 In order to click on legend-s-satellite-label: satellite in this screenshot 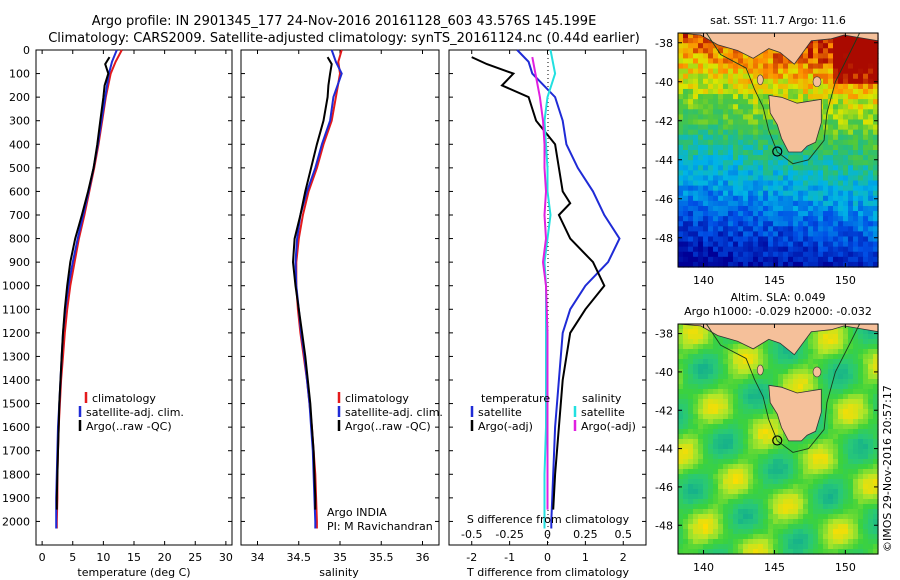, I will do `click(603, 412)`.